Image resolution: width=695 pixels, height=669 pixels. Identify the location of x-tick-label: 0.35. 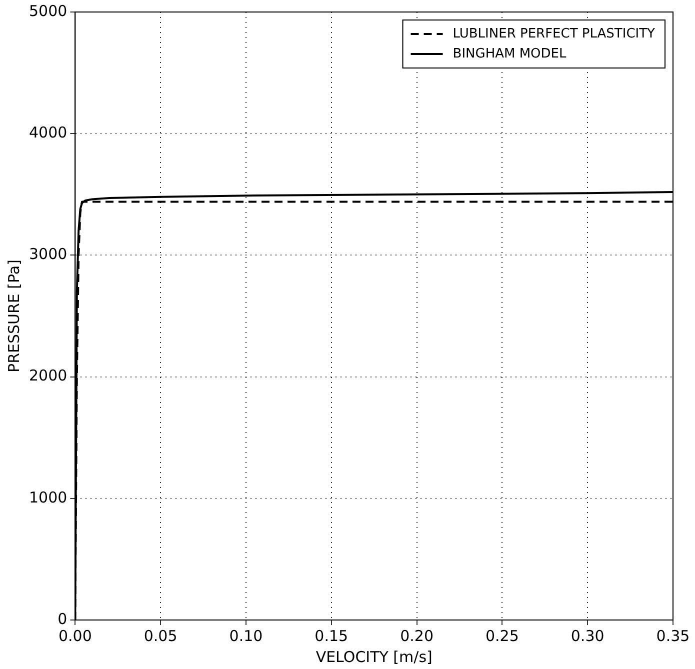
(673, 635).